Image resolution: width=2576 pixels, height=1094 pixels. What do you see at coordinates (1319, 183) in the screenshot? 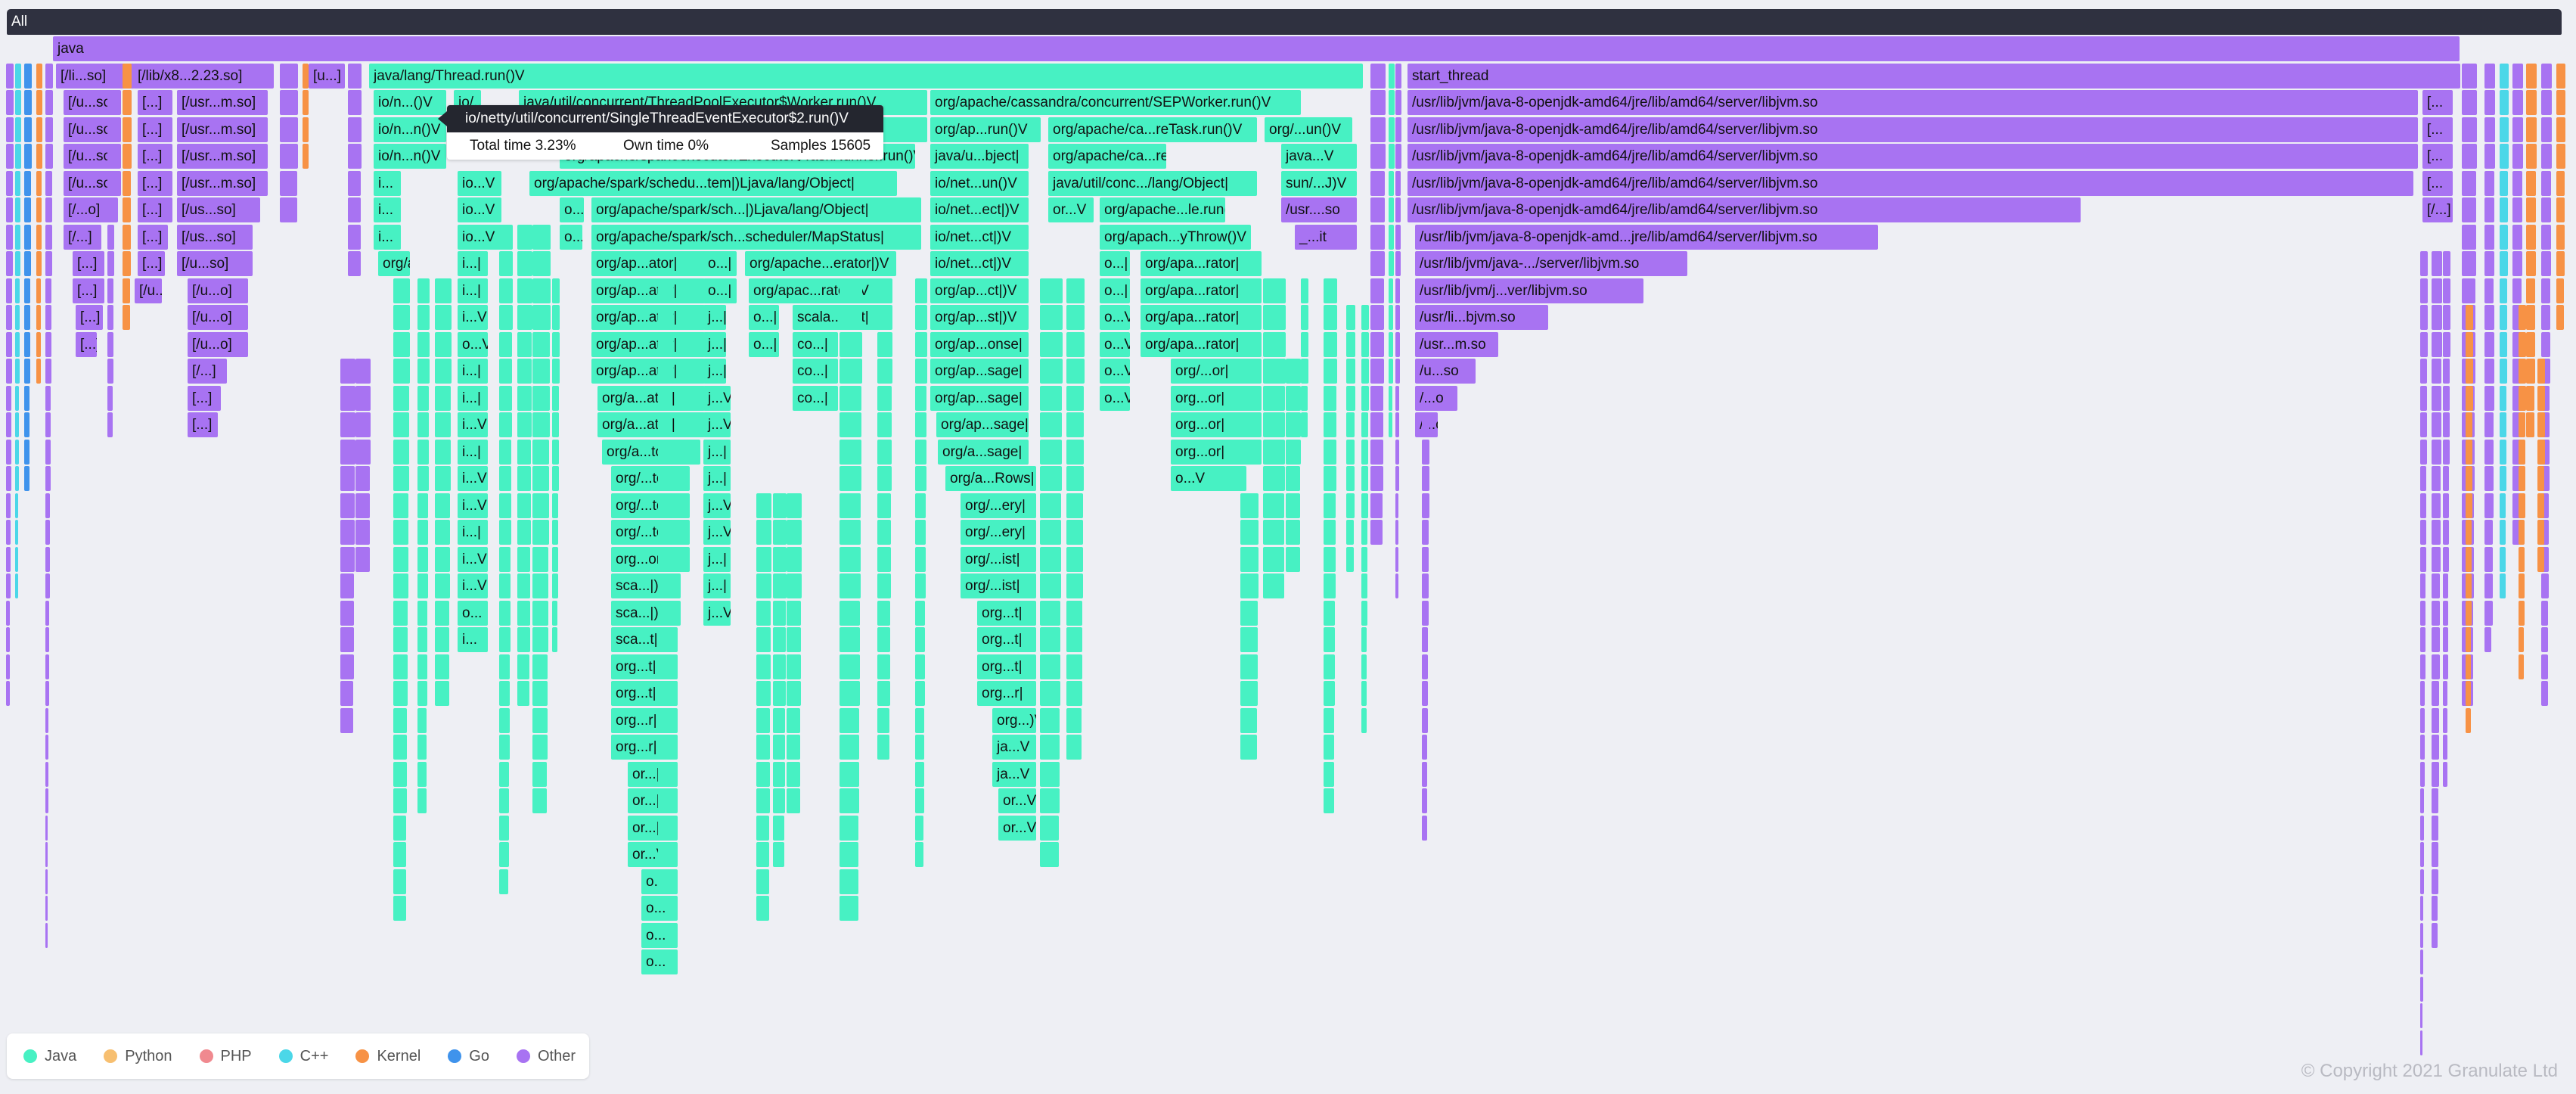
I see `flame-frame: sun/...J)V` at bounding box center [1319, 183].